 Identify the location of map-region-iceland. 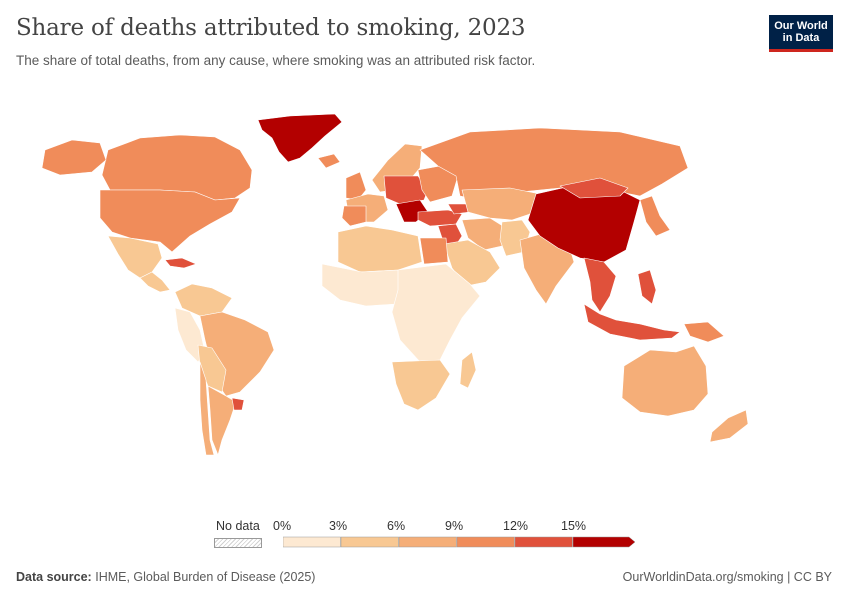
(329, 161).